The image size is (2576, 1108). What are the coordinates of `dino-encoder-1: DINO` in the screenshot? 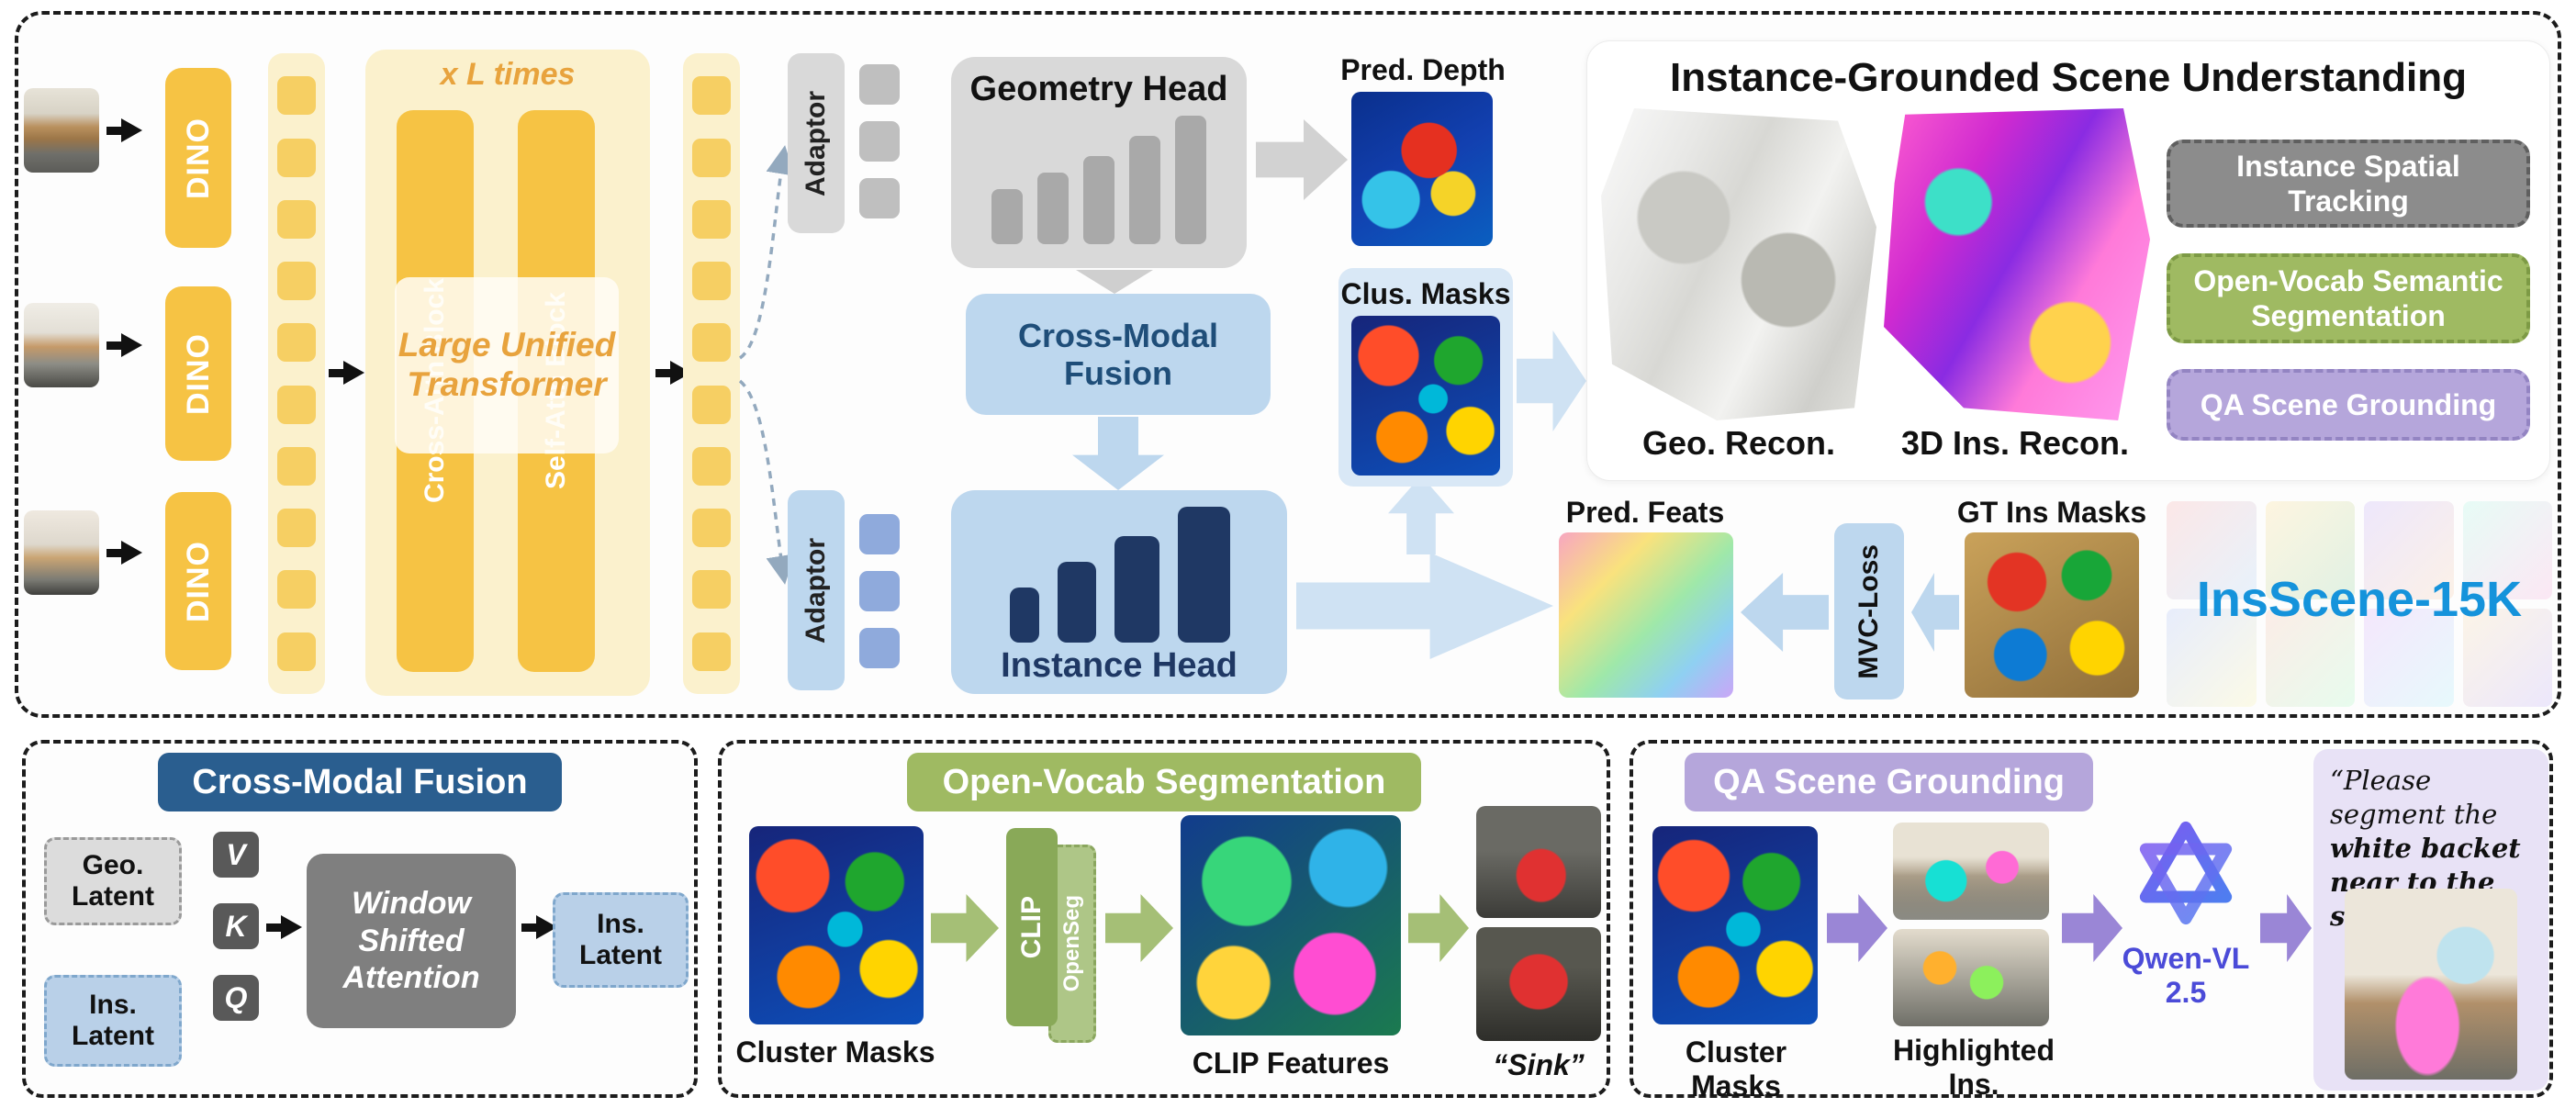 It's located at (198, 158).